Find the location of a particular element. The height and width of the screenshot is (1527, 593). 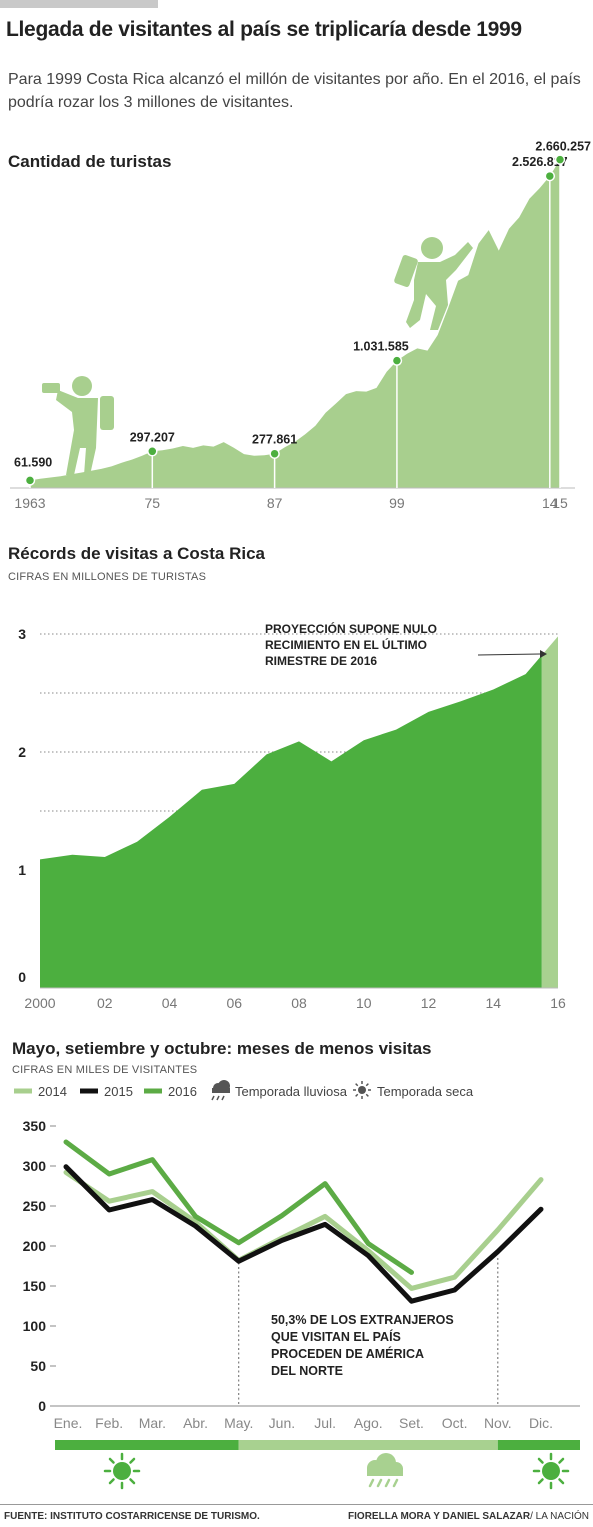

chart1-title: Cantidad de turistas is located at coordinates (90, 161).